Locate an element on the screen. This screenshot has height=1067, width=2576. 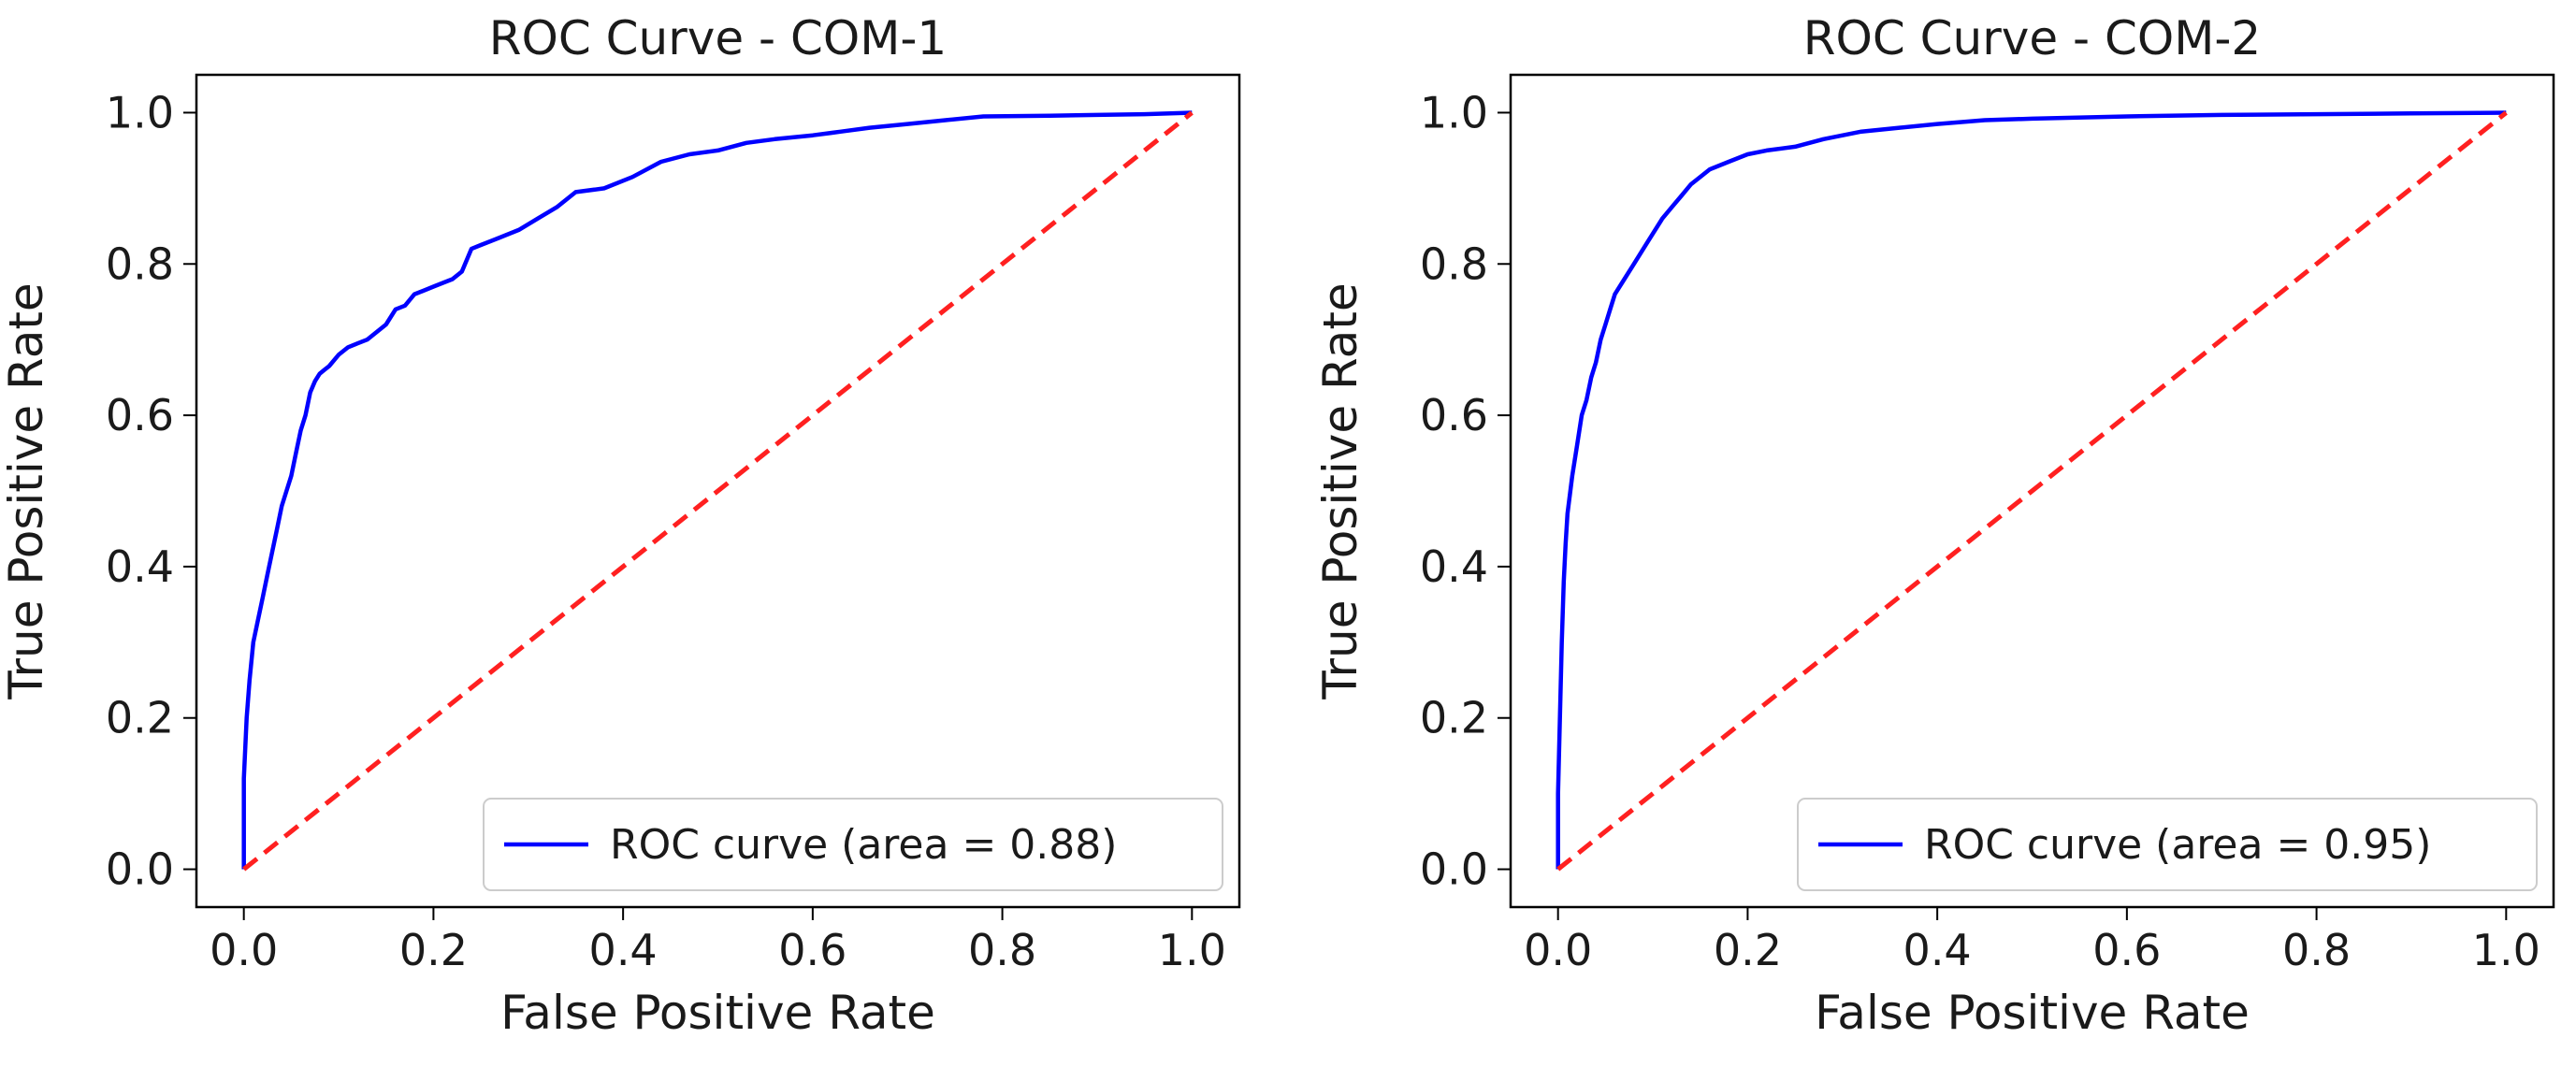
chart-title: ROC Curve - COM-2 is located at coordinates (2033, 38).